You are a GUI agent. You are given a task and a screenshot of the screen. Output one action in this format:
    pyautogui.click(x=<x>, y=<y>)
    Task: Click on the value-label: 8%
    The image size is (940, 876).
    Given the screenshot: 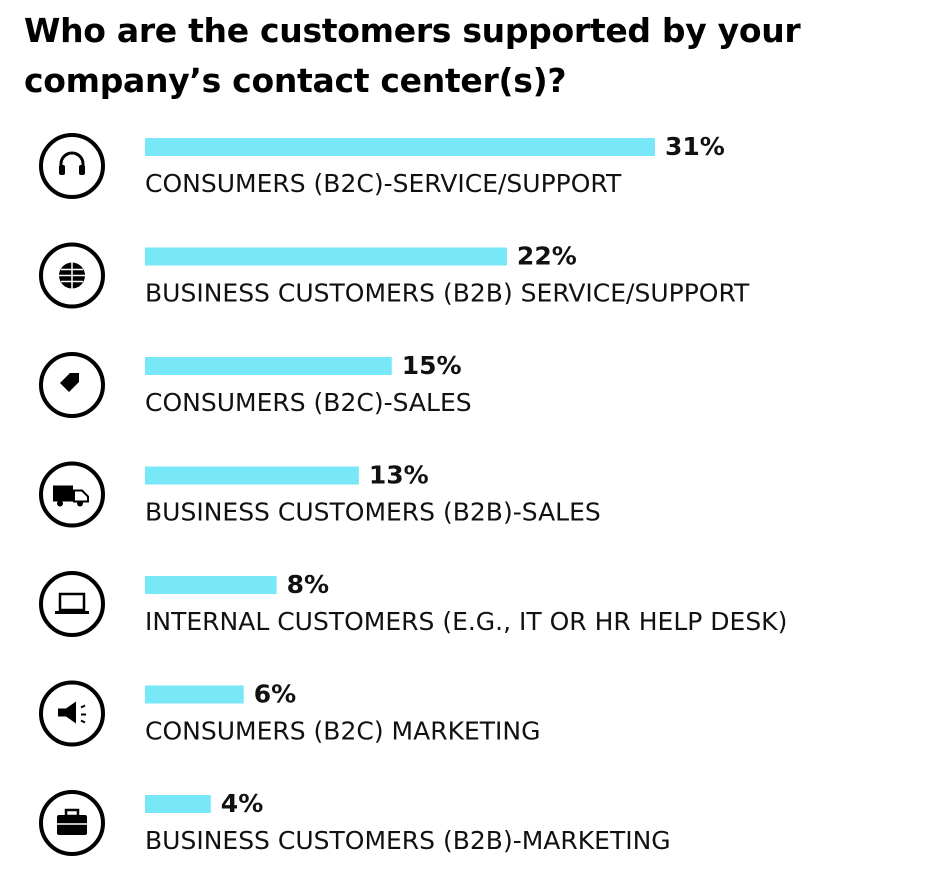 What is the action you would take?
    pyautogui.click(x=308, y=584)
    